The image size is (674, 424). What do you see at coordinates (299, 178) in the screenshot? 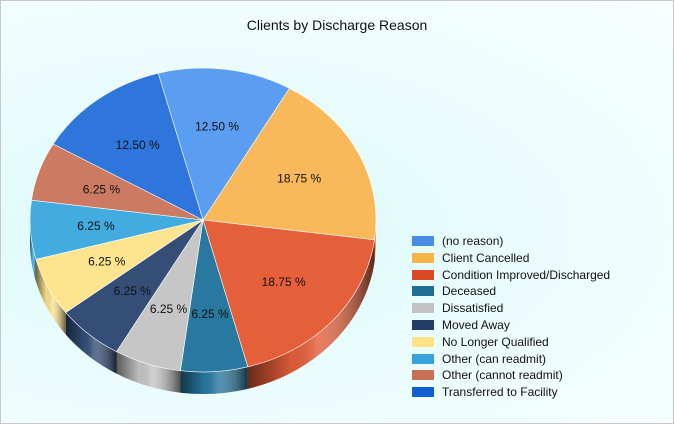
I see `slice-label-client-cancelled: 18.75 %` at bounding box center [299, 178].